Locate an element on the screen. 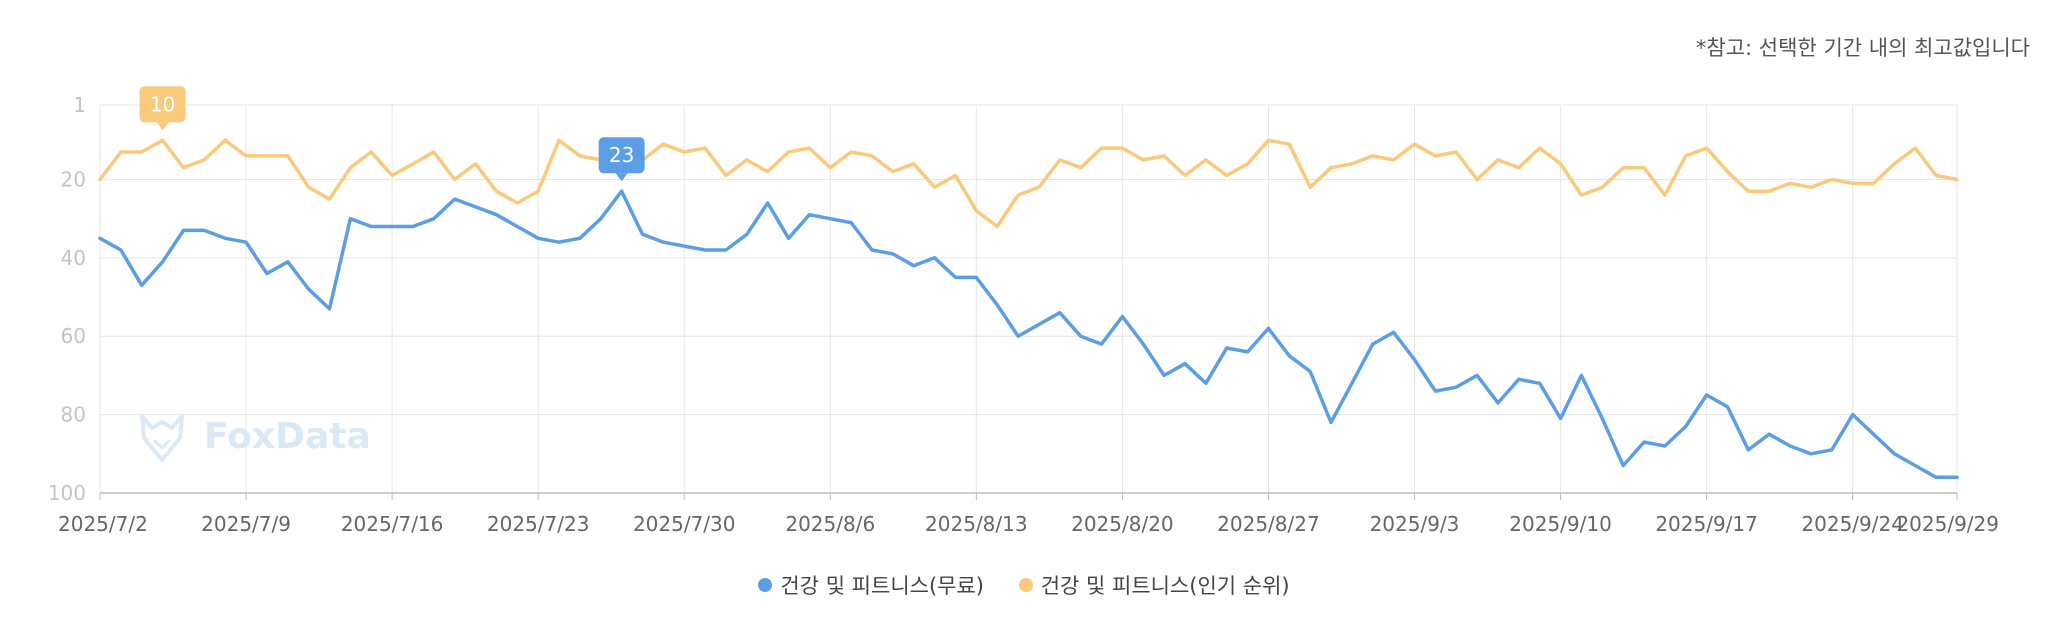 The width and height of the screenshot is (2048, 621). peak-tooltip-label: 23 is located at coordinates (621, 155).